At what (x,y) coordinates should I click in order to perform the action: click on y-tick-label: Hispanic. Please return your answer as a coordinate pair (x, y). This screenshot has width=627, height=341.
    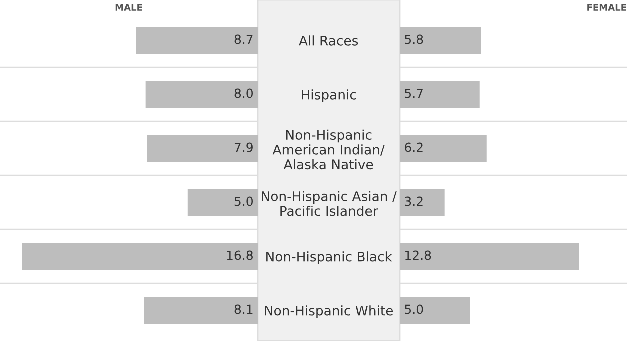
    Looking at the image, I should click on (329, 96).